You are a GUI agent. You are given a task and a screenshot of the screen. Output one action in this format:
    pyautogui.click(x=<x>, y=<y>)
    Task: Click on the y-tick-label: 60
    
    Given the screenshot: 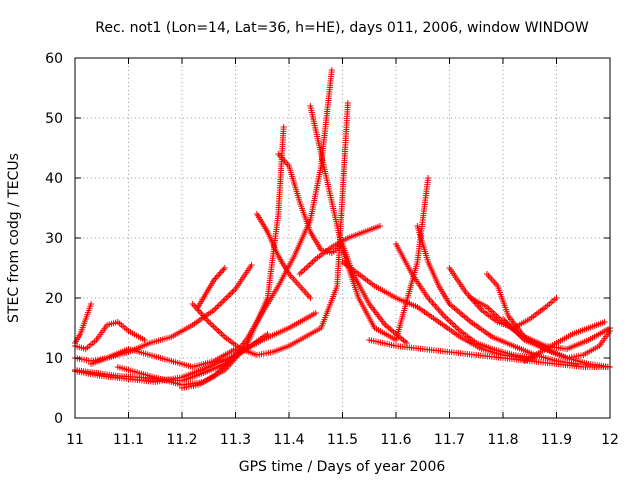 What is the action you would take?
    pyautogui.click(x=54, y=59)
    